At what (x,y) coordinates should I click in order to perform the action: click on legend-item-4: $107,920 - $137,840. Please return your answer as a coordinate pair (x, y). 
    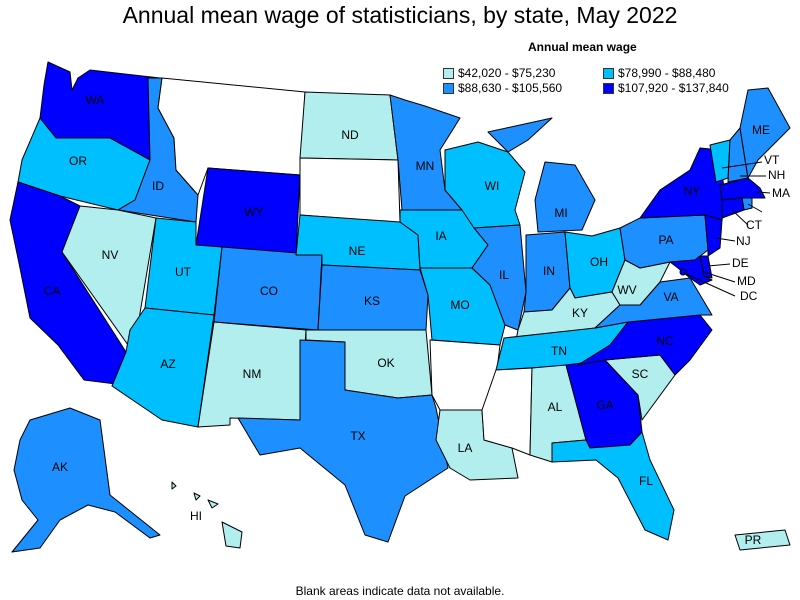
    Looking at the image, I should click on (666, 88).